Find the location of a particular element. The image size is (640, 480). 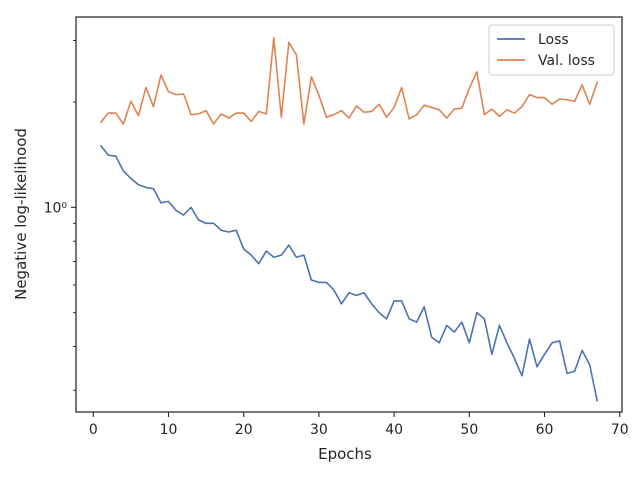

x-tick-label: 70 is located at coordinates (620, 430).